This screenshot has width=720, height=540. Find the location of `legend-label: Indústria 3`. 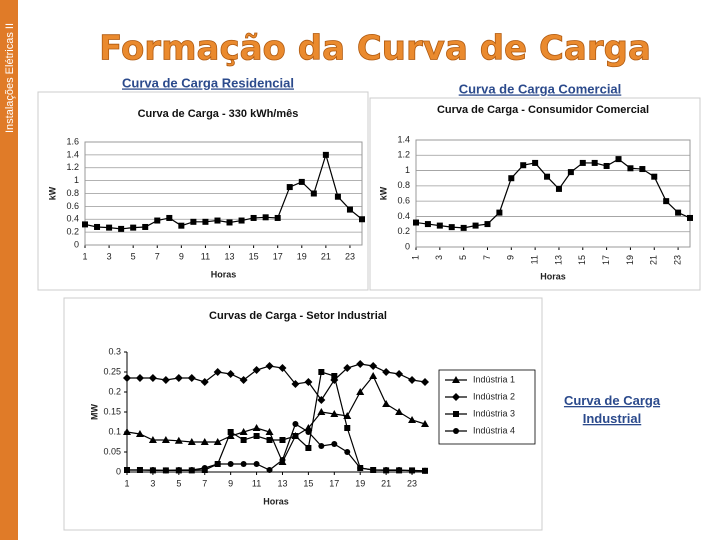

legend-label: Indústria 3 is located at coordinates (494, 413).